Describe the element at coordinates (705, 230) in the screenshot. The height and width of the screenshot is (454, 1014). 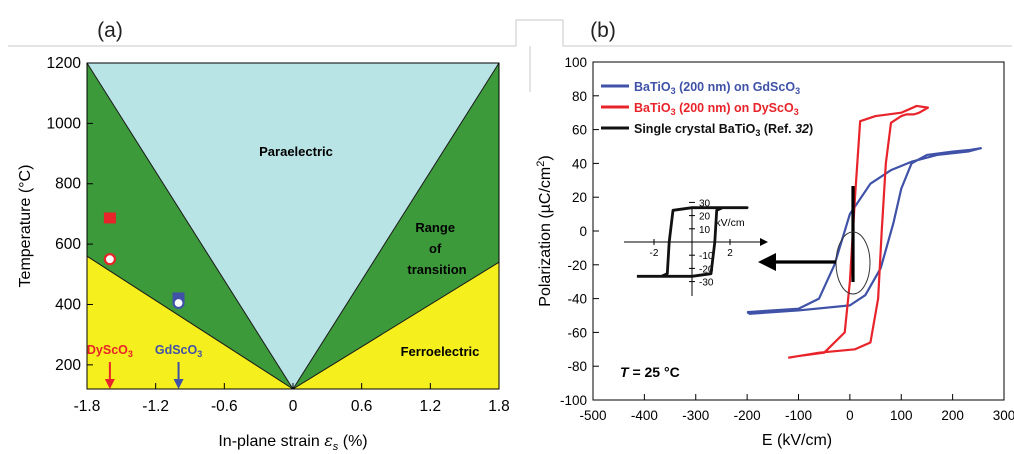
I see `inset-y-tick-label: 10` at that location.